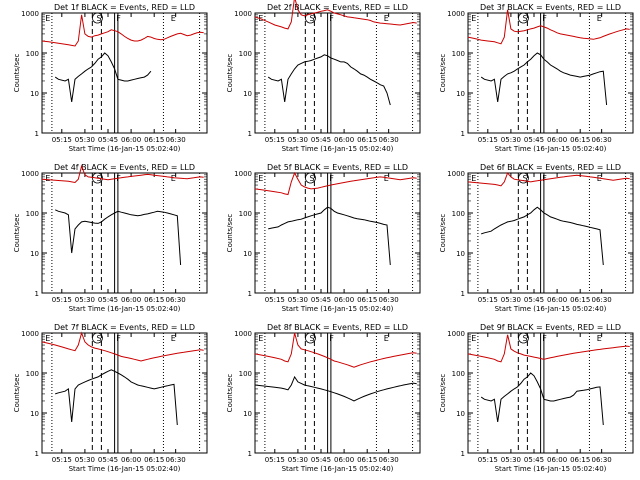 This screenshot has width=640, height=480. What do you see at coordinates (124, 167) in the screenshot?
I see `panel-title: Det 4f BLACK = Events, RED = LLD` at bounding box center [124, 167].